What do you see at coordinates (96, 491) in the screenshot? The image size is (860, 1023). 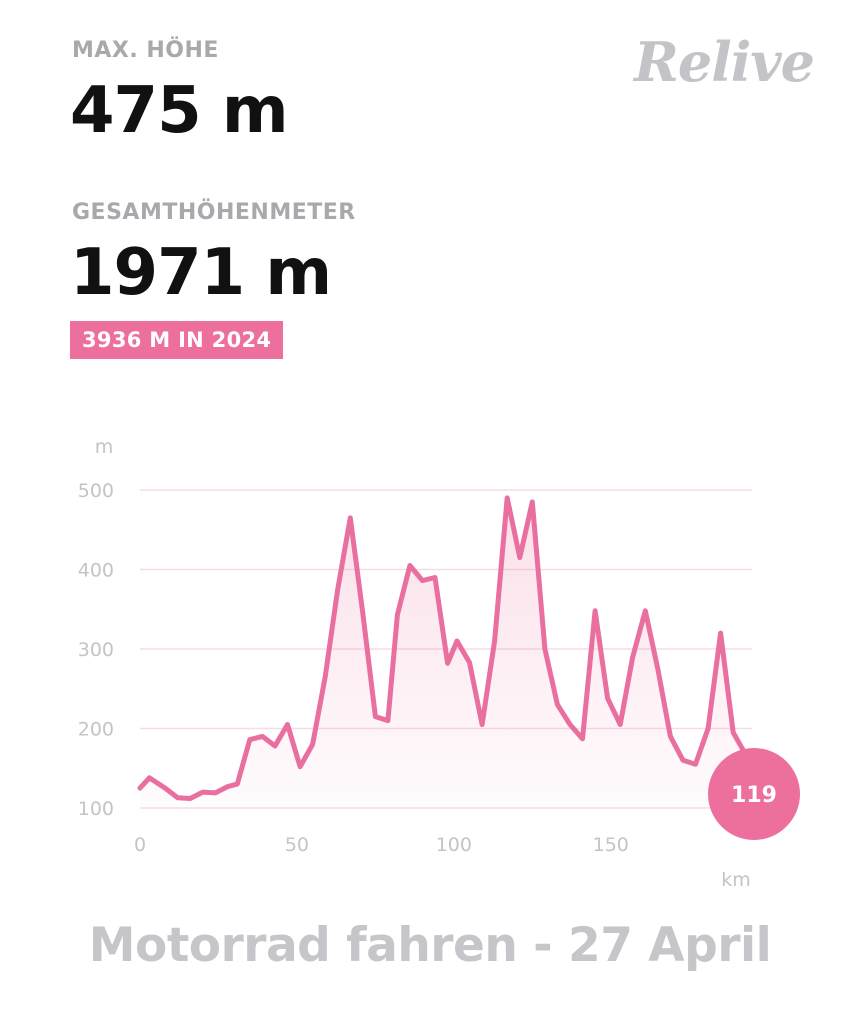 I see `y-tick-label: 500` at bounding box center [96, 491].